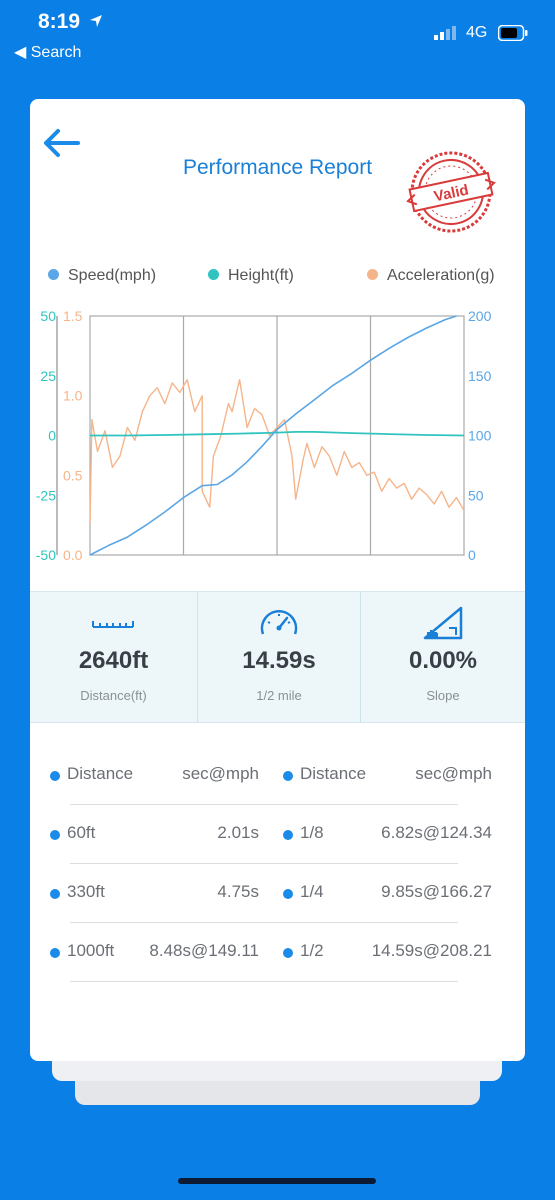 The width and height of the screenshot is (555, 1200). Describe the element at coordinates (279, 622) in the screenshot. I see `speedometer-icon` at that location.